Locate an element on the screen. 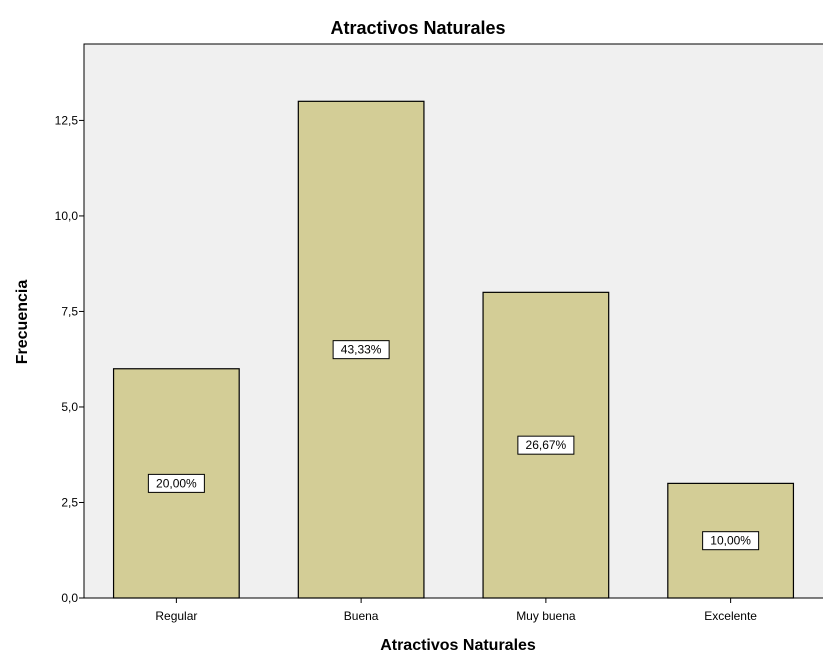 This screenshot has width=823, height=656. x-tick-label: Muy buena is located at coordinates (546, 616).